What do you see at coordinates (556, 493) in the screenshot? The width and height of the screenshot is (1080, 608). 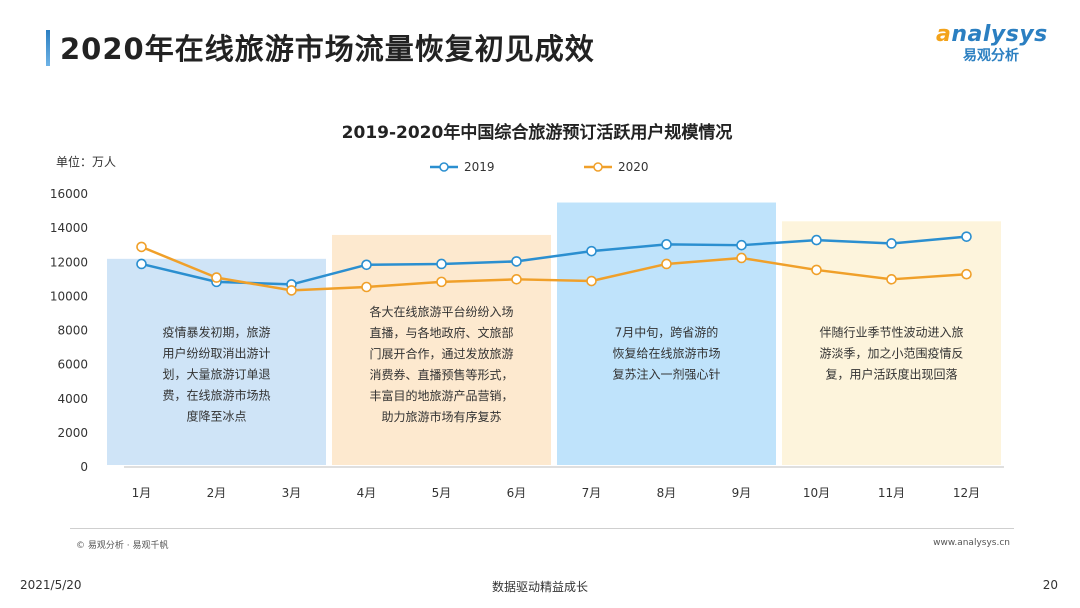 I see `x-axis-ticks: 1月 2月 3月 4月 5月 6月 7月 8月 9月 10月 11月 12月` at bounding box center [556, 493].